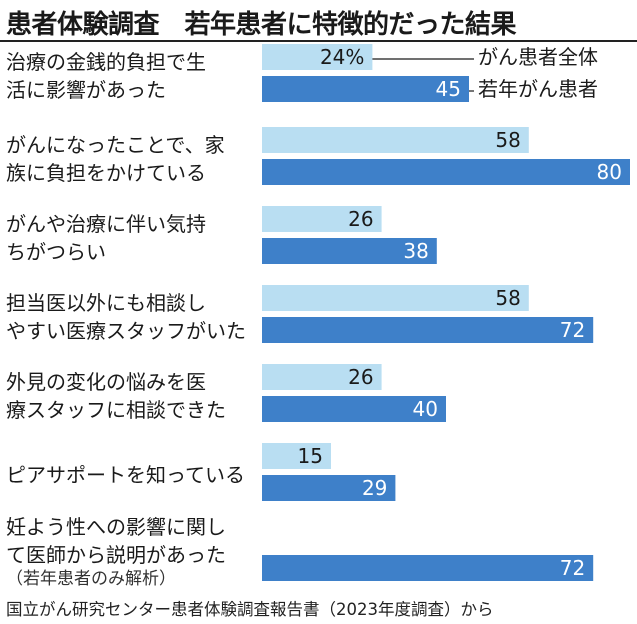 Image resolution: width=637 pixels, height=624 pixels. Describe the element at coordinates (448, 89) in the screenshot. I see `data-label: 45` at that location.